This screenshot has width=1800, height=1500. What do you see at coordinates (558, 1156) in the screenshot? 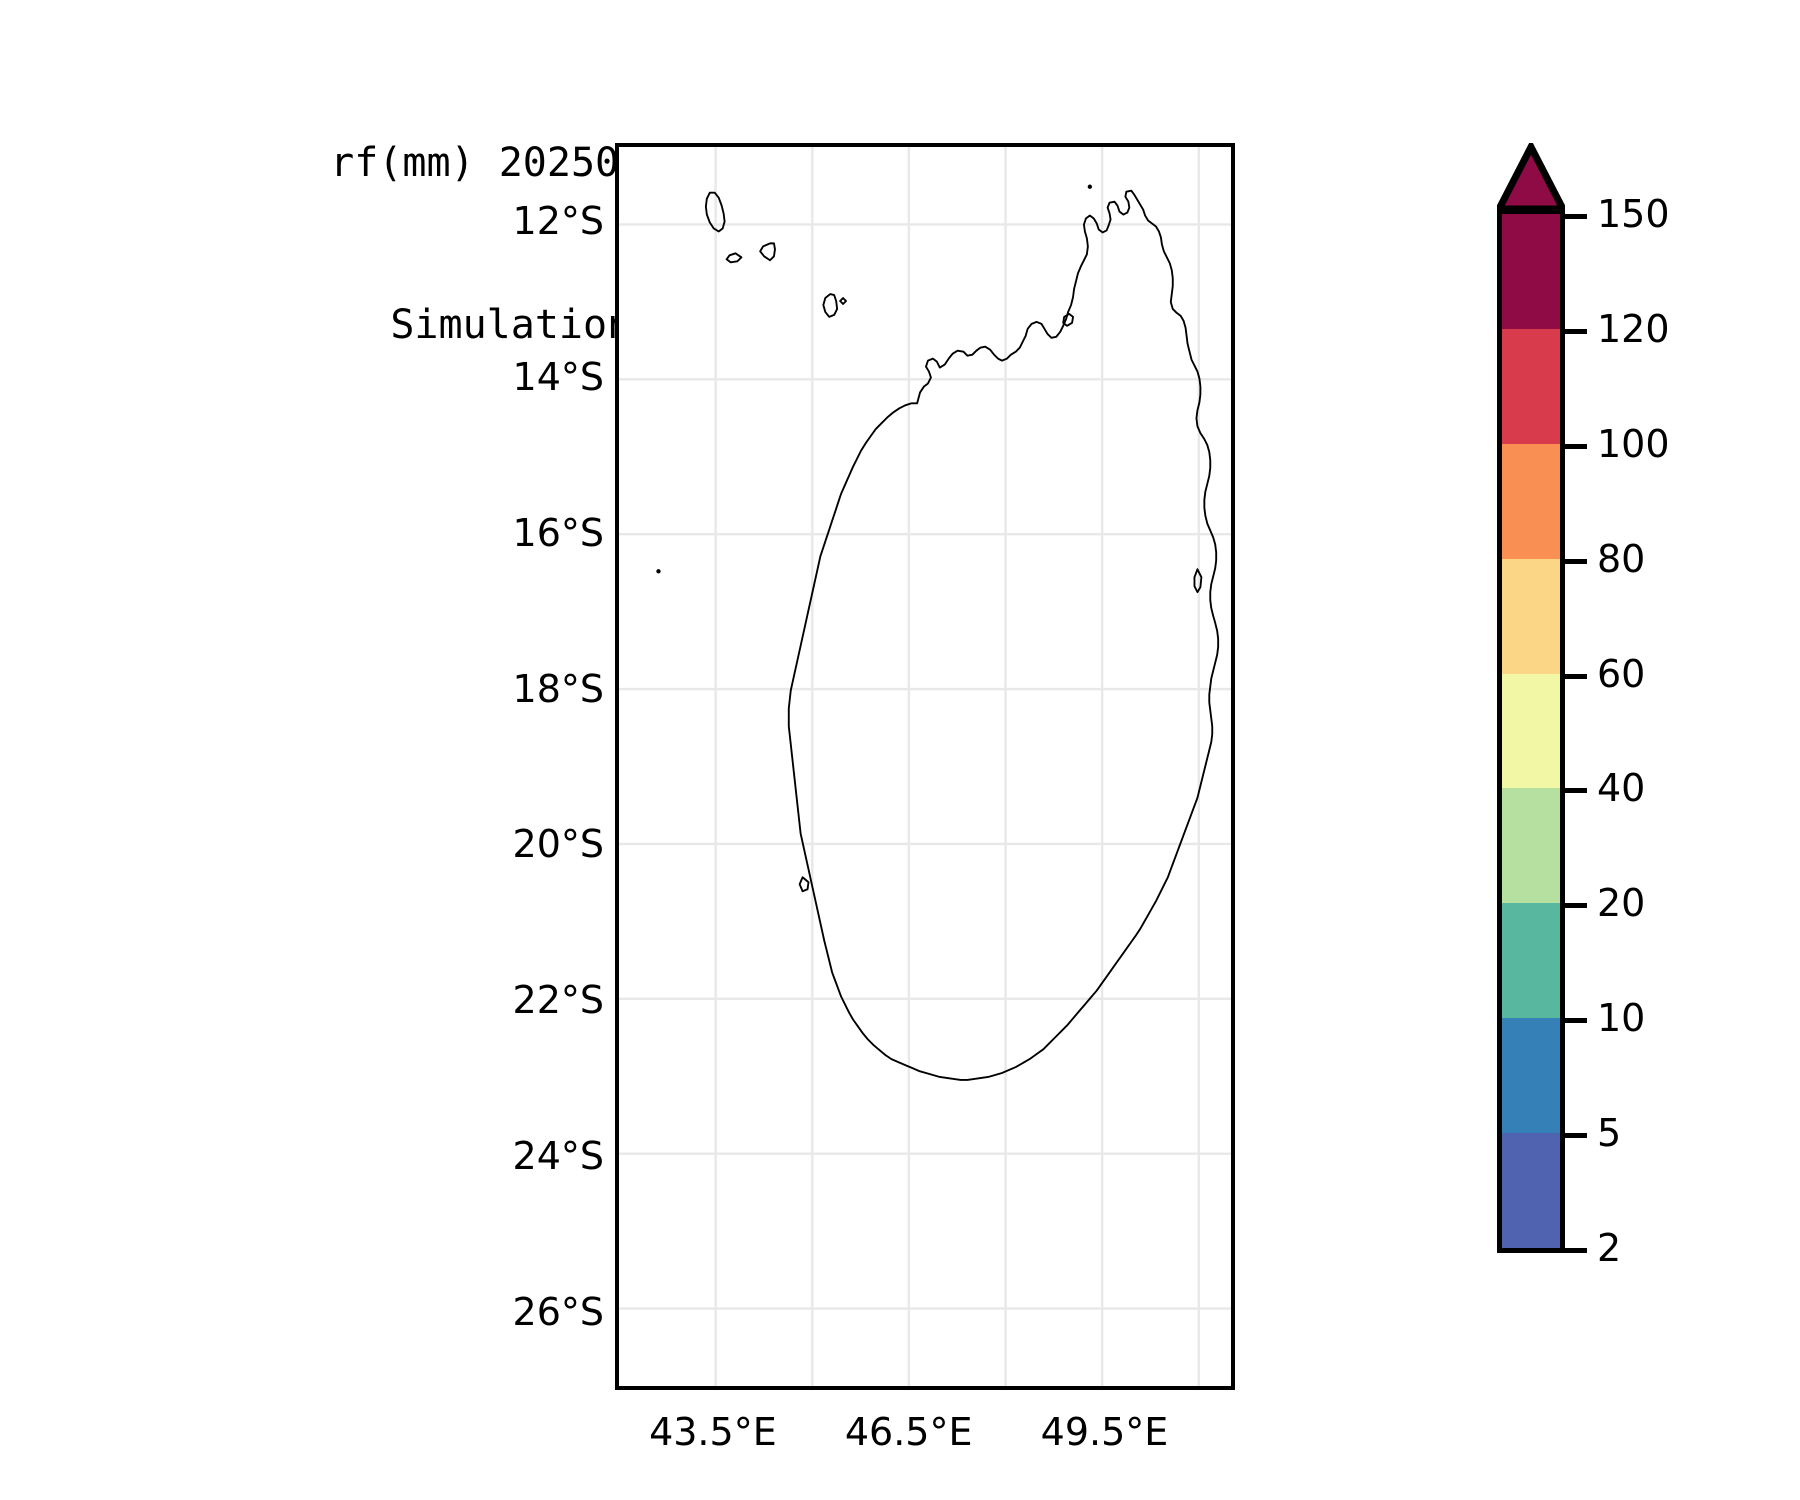
I see `y-axis-tick-label: 24°S` at bounding box center [558, 1156].